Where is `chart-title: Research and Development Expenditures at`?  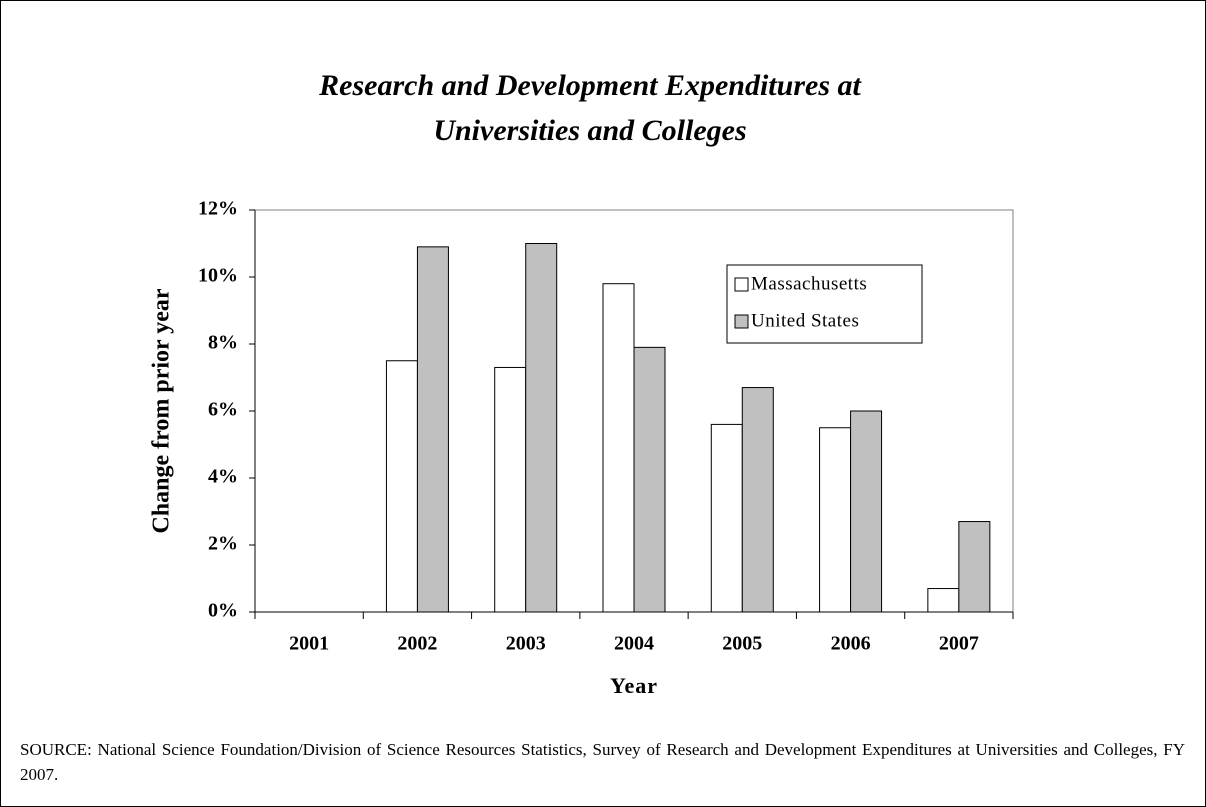
chart-title: Research and Development Expenditures at is located at coordinates (590, 85).